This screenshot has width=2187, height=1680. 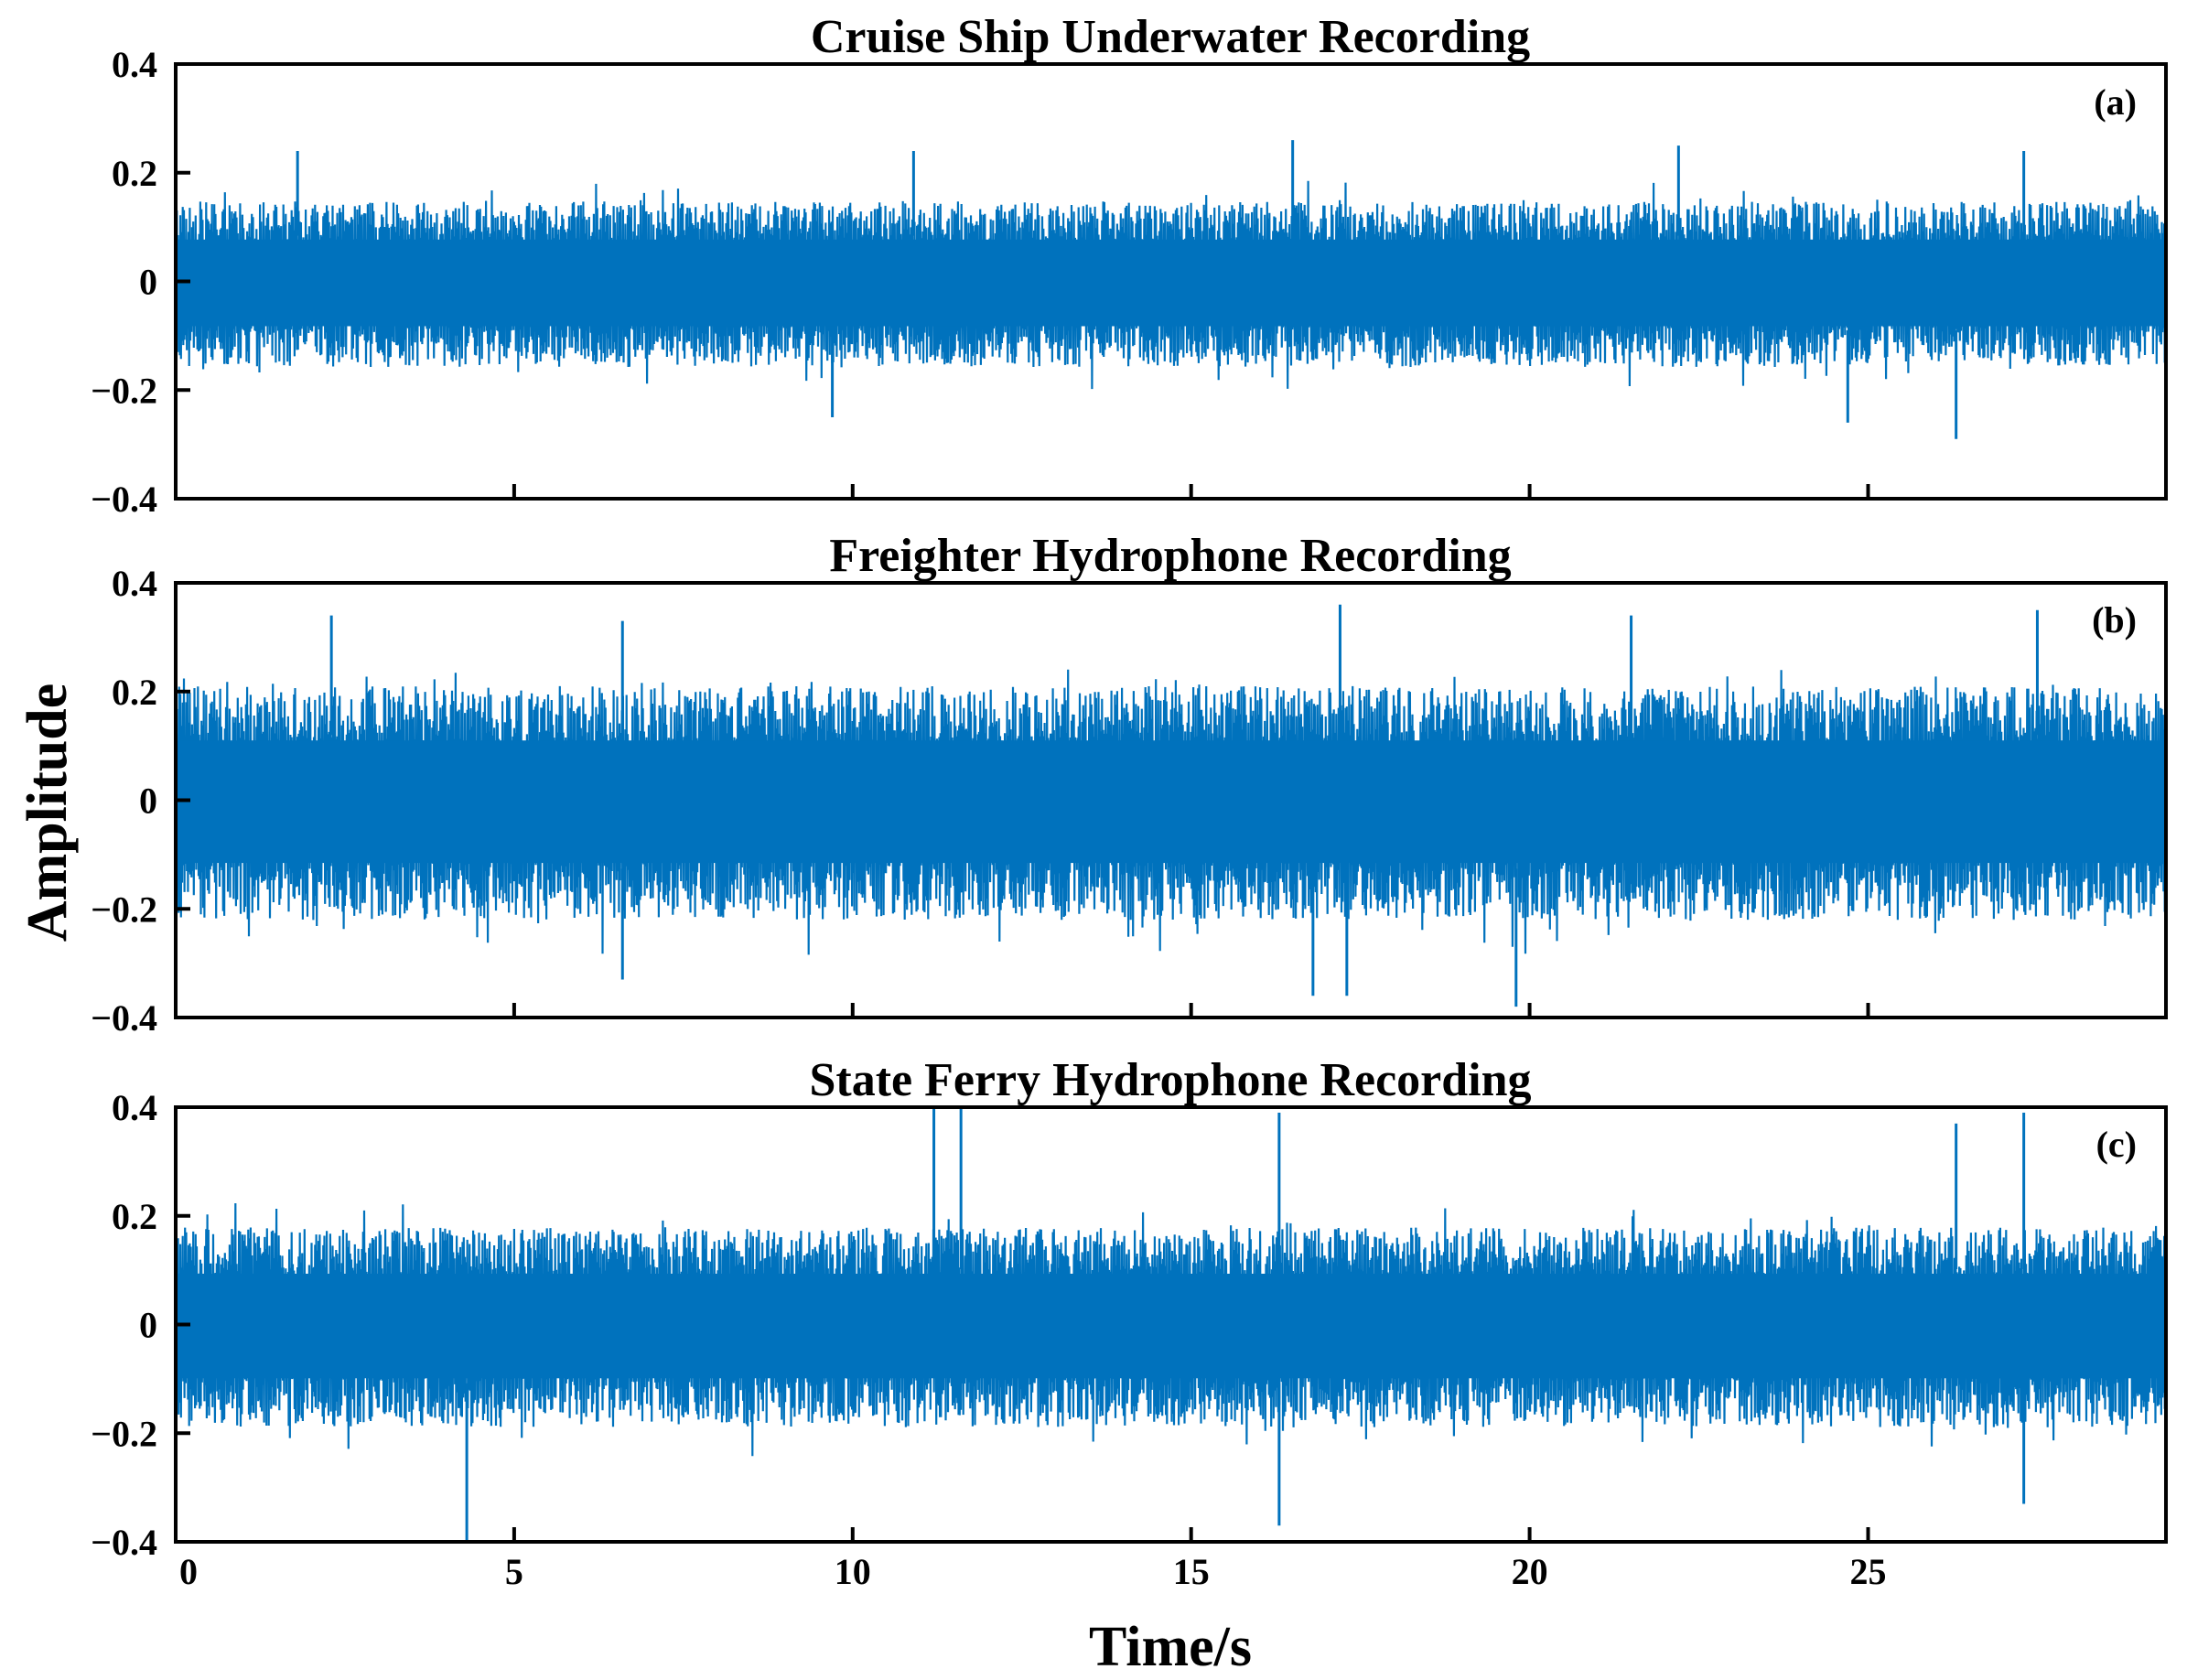 What do you see at coordinates (1171, 802) in the screenshot?
I see `panel-b-waveform-core` at bounding box center [1171, 802].